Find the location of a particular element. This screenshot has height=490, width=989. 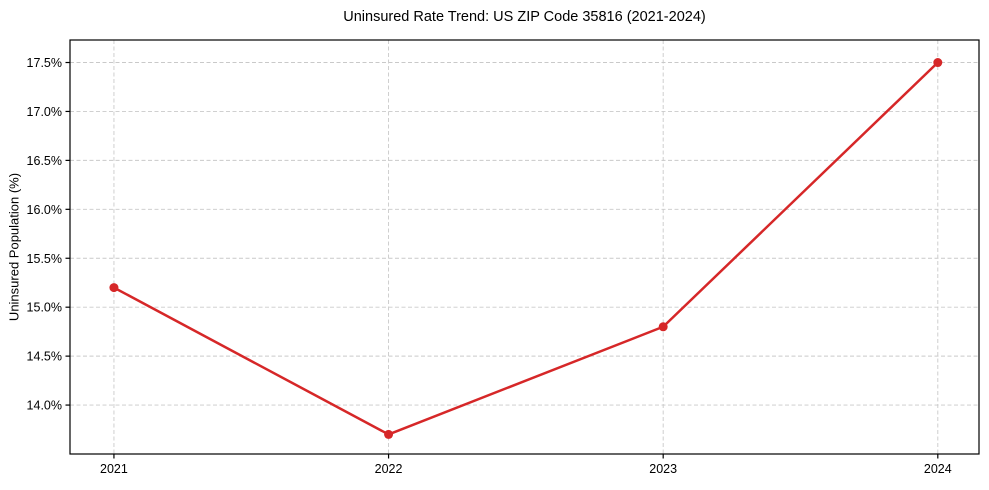

y-tick-label: 16.0% is located at coordinates (44, 210).